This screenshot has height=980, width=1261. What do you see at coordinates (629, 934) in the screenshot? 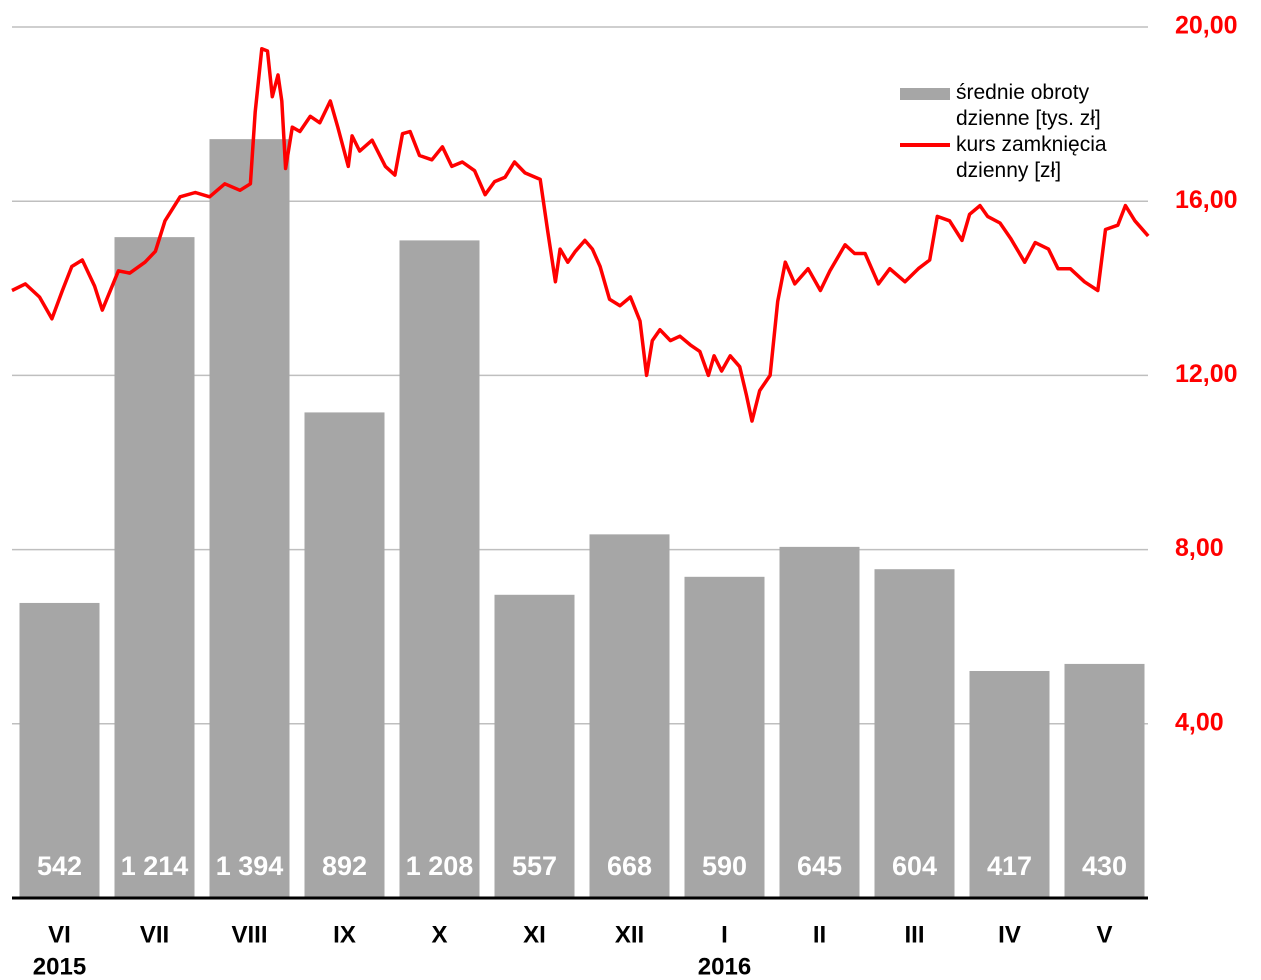
I see `x-tick-label: XII` at bounding box center [629, 934].